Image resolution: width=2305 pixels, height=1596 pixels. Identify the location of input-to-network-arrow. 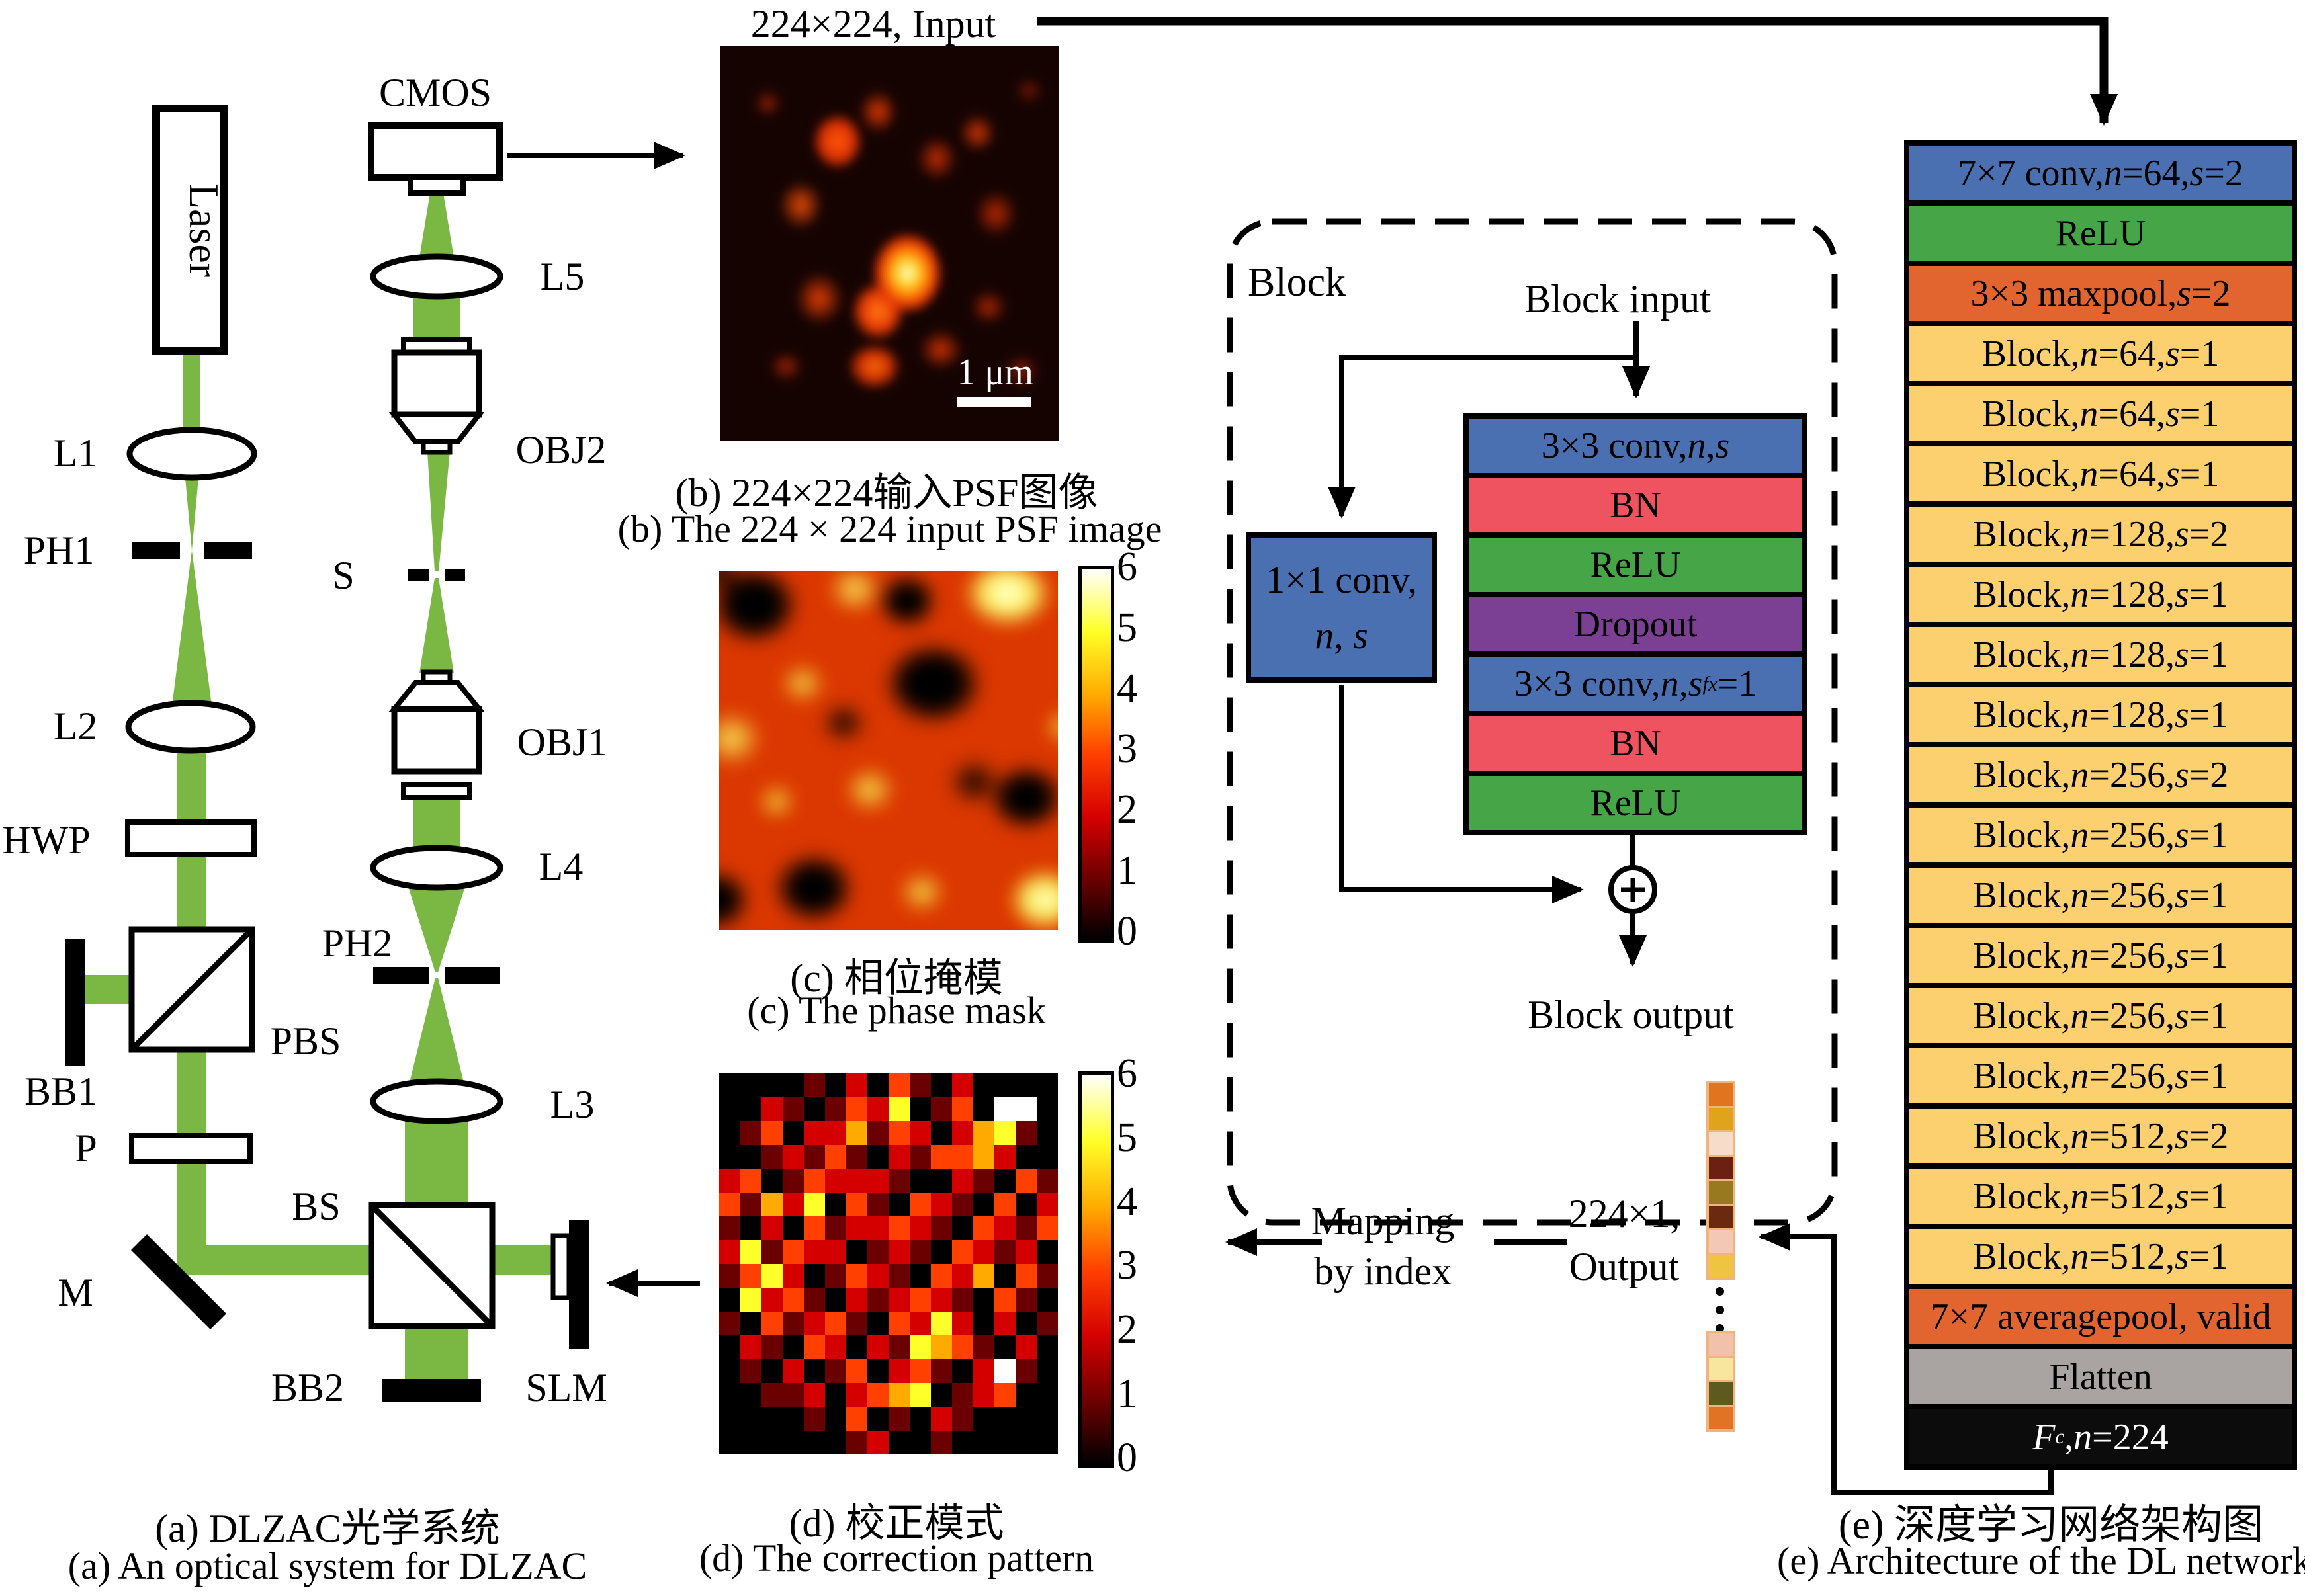
(1577, 71).